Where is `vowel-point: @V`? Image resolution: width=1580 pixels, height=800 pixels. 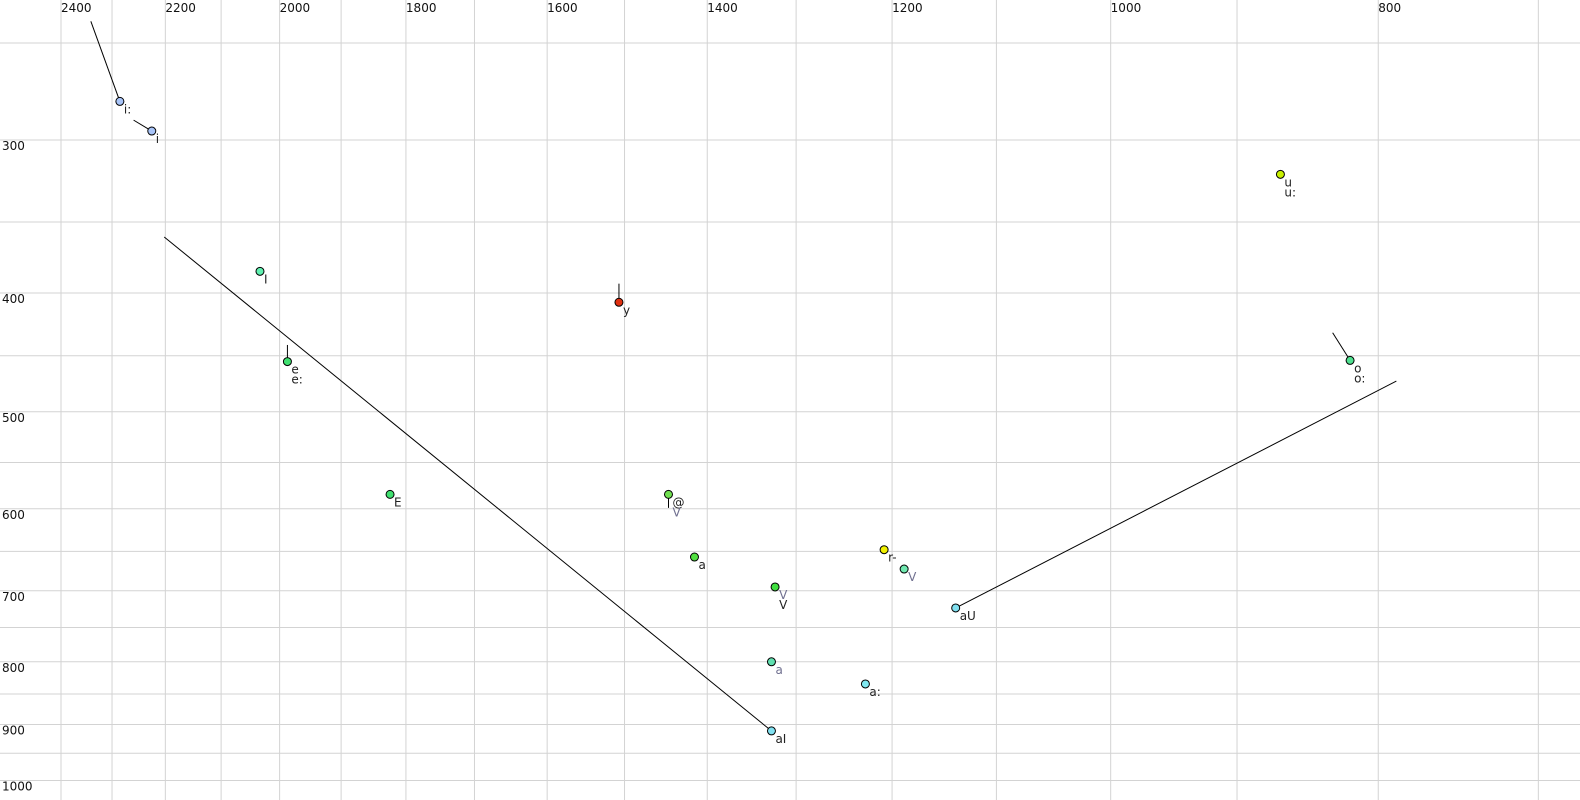 vowel-point: @V is located at coordinates (673, 504).